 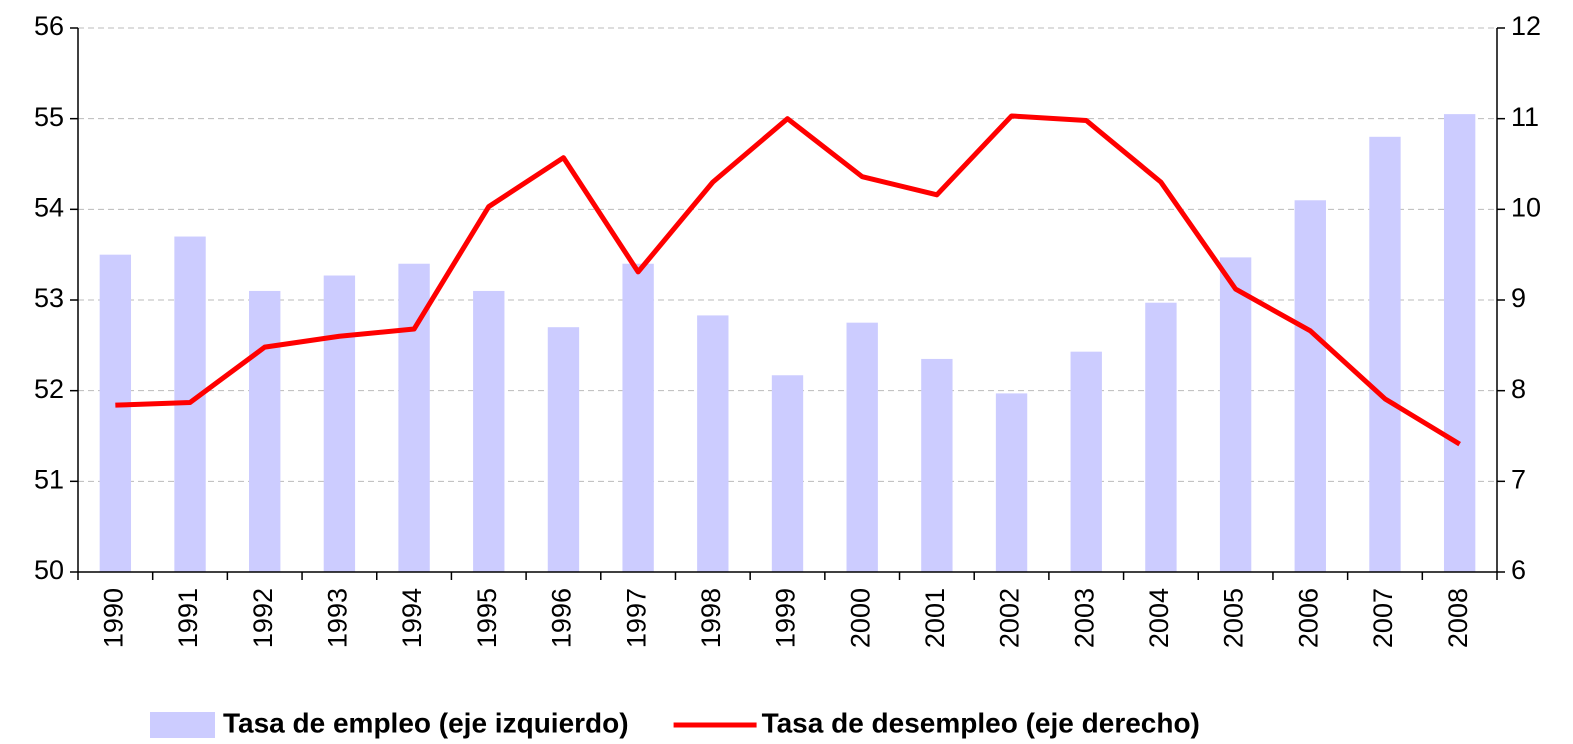 What do you see at coordinates (487, 618) in the screenshot?
I see `x-tick-label: 1995` at bounding box center [487, 618].